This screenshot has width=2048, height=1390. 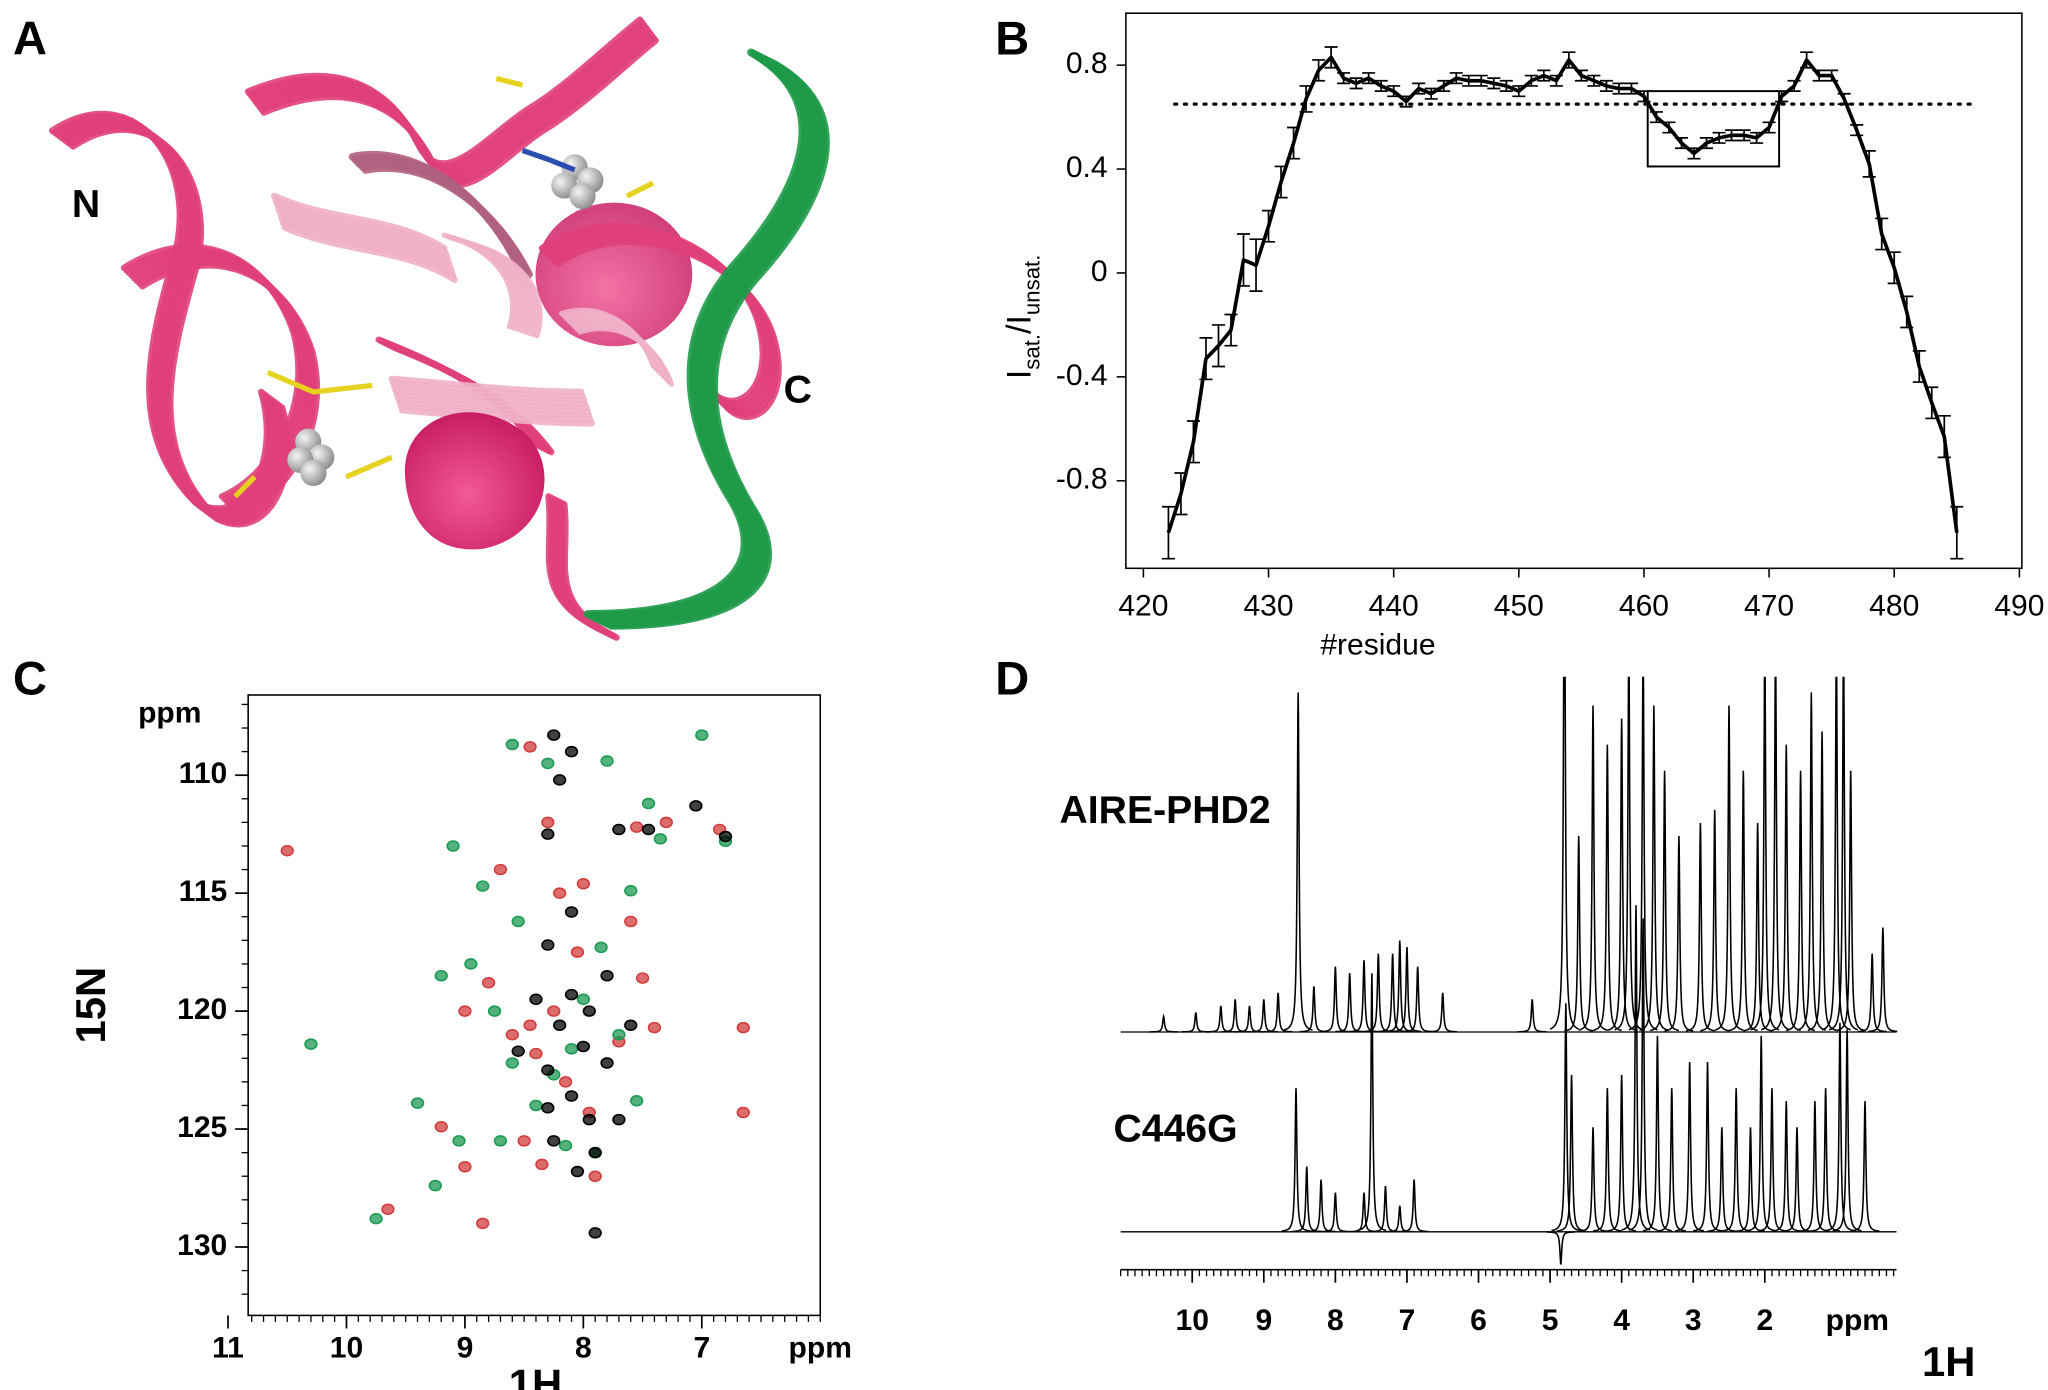 What do you see at coordinates (1644, 605) in the screenshot?
I see `x-tick-label: 460` at bounding box center [1644, 605].